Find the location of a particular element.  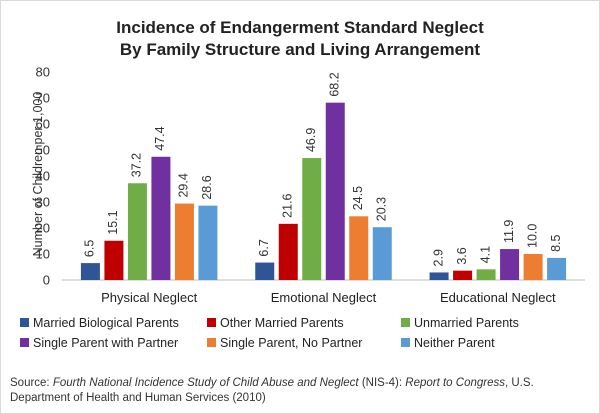

data-label: 4.1 is located at coordinates (485, 254).